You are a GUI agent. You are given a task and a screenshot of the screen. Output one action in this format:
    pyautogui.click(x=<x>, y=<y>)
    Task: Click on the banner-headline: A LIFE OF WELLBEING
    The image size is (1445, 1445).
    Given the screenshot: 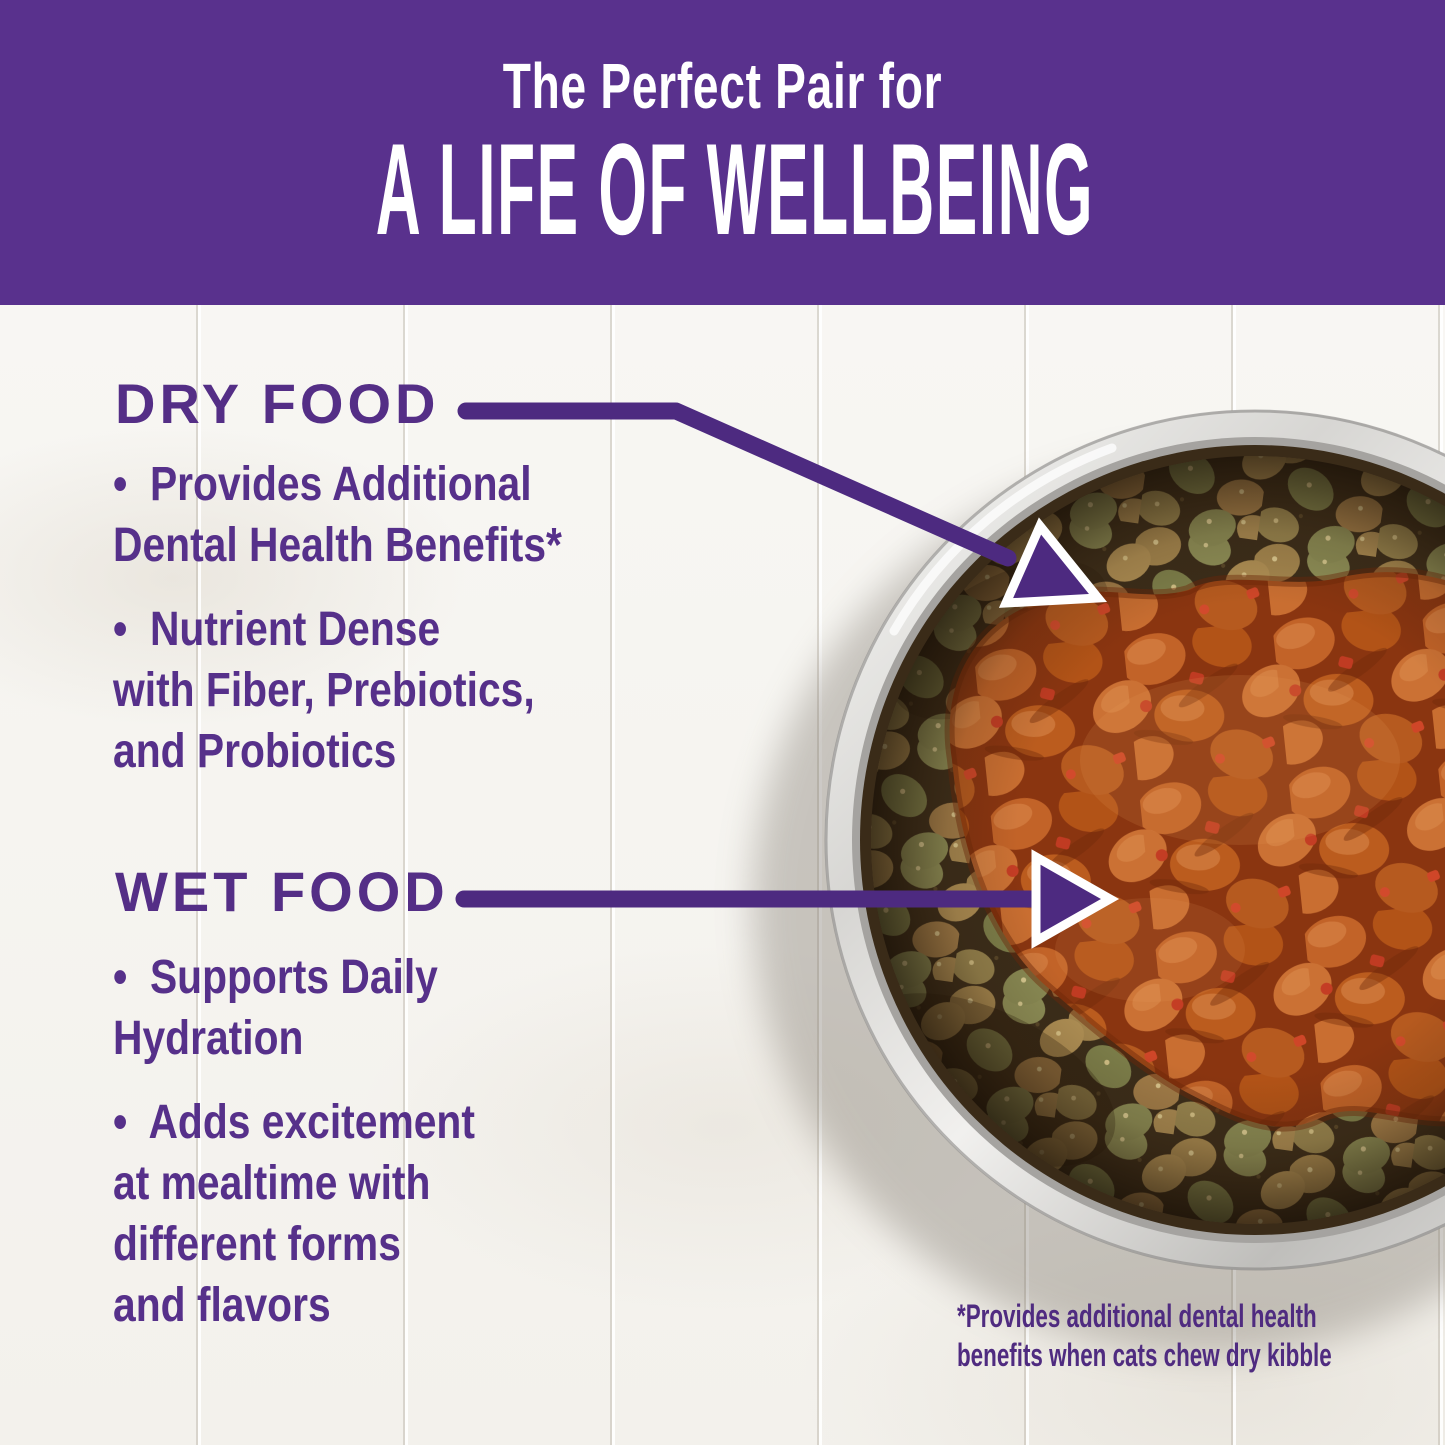 What is the action you would take?
    pyautogui.click(x=735, y=189)
    